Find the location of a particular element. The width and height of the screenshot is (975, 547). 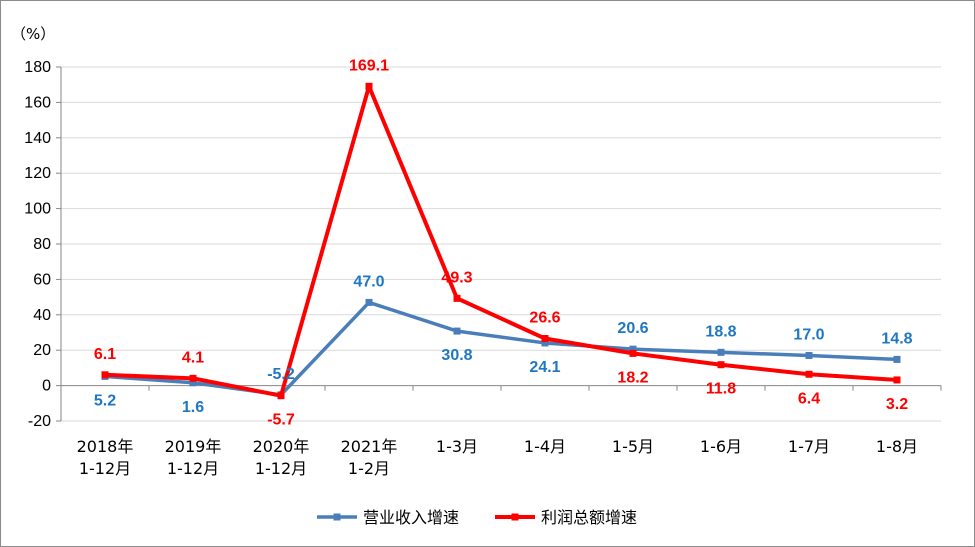

x-tick-label: 1-4月 is located at coordinates (545, 446).